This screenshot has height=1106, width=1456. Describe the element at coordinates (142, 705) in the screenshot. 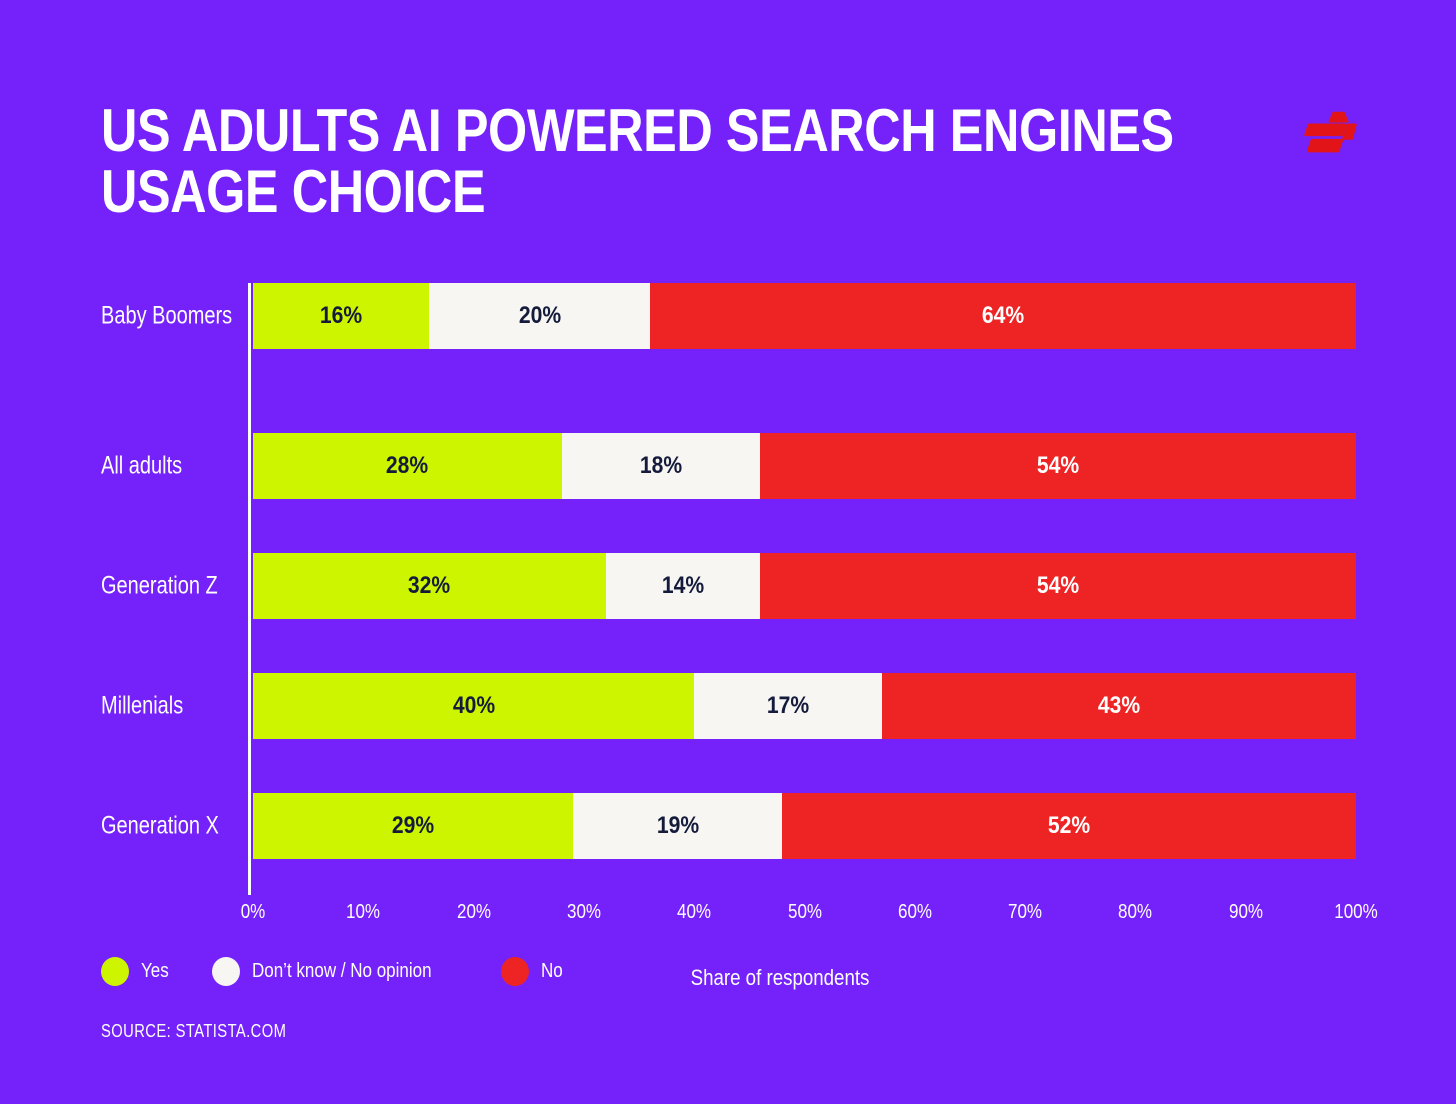

I see `category-label: Millenials` at that location.